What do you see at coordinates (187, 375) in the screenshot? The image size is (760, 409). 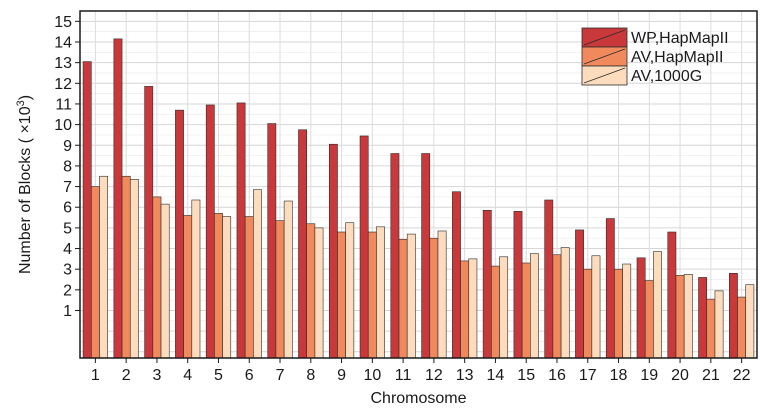 I see `x-tick-label: 4` at bounding box center [187, 375].